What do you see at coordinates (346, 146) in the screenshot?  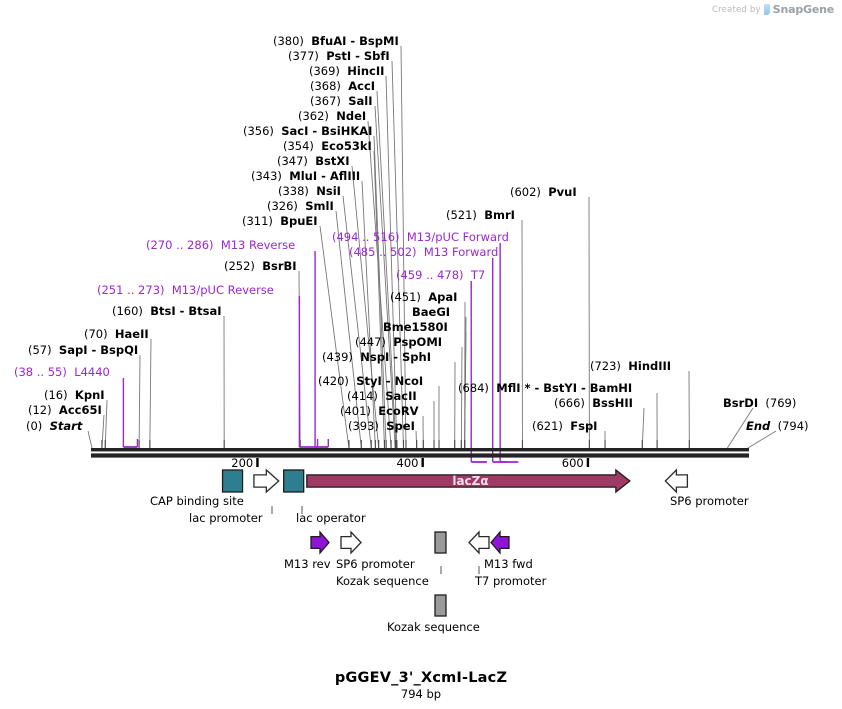 I see `enzyme-name: Eco53kI` at bounding box center [346, 146].